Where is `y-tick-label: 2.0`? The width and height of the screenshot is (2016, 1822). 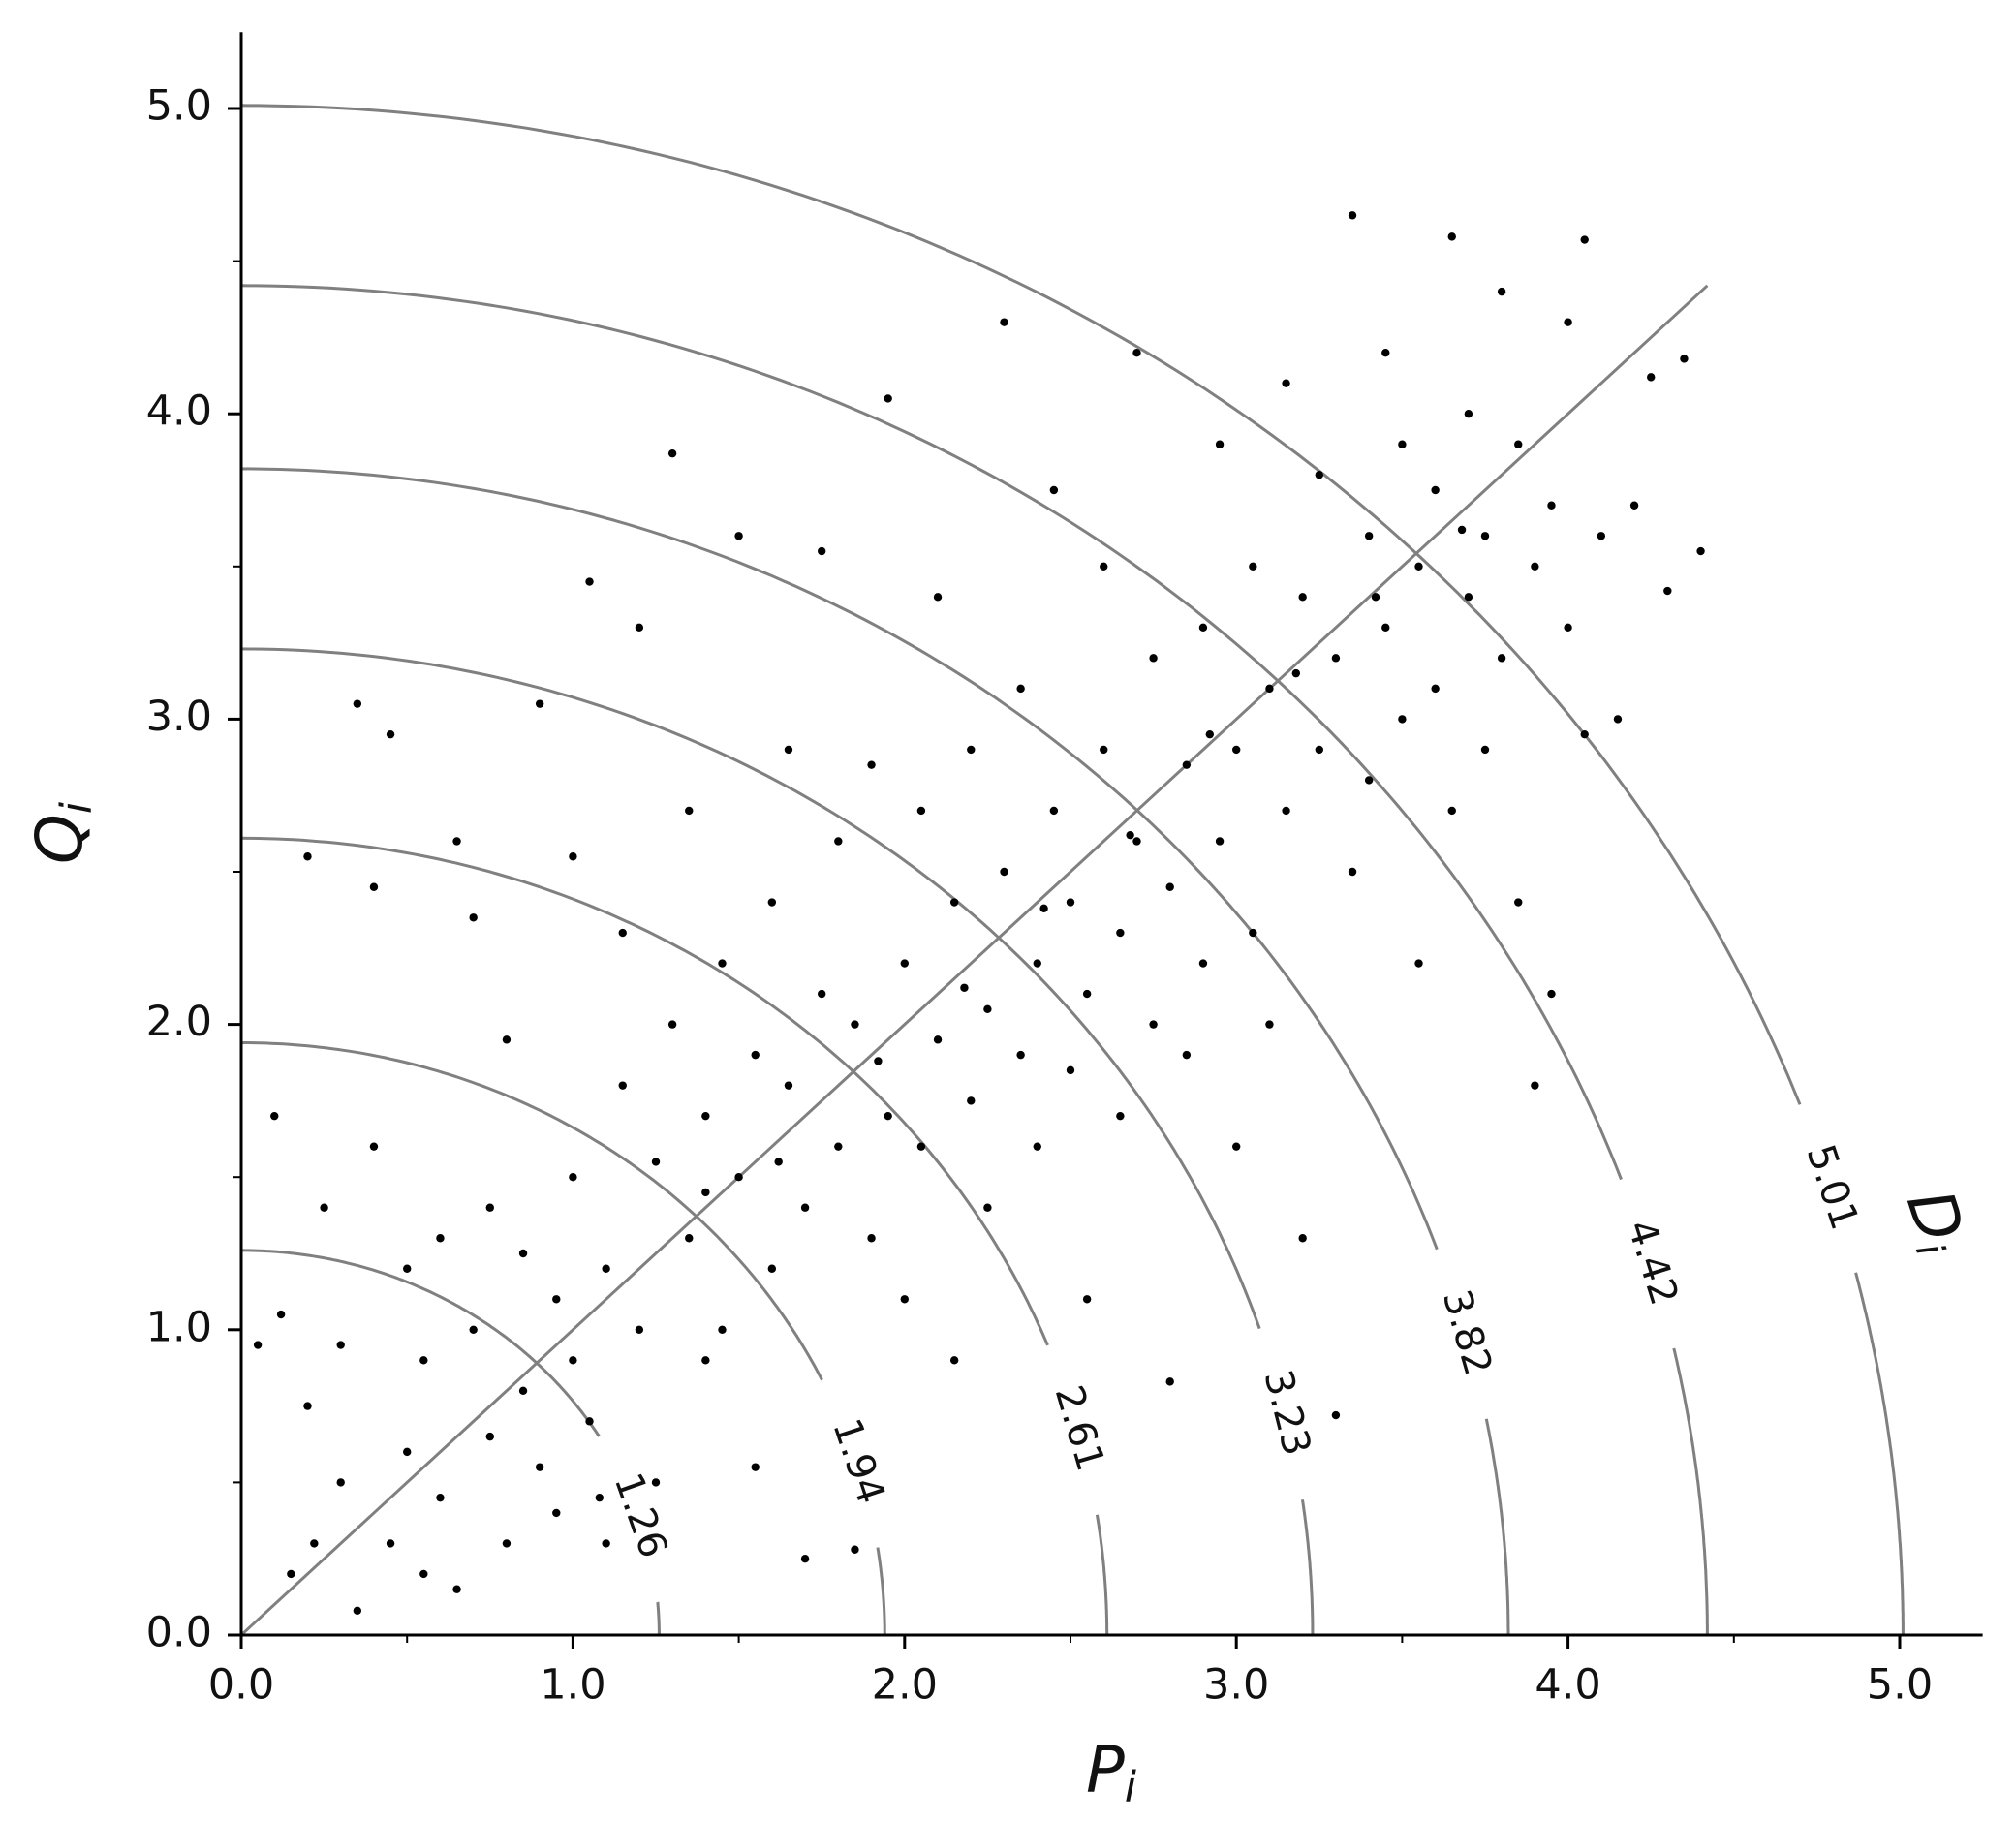 y-tick-label: 2.0 is located at coordinates (179, 1022).